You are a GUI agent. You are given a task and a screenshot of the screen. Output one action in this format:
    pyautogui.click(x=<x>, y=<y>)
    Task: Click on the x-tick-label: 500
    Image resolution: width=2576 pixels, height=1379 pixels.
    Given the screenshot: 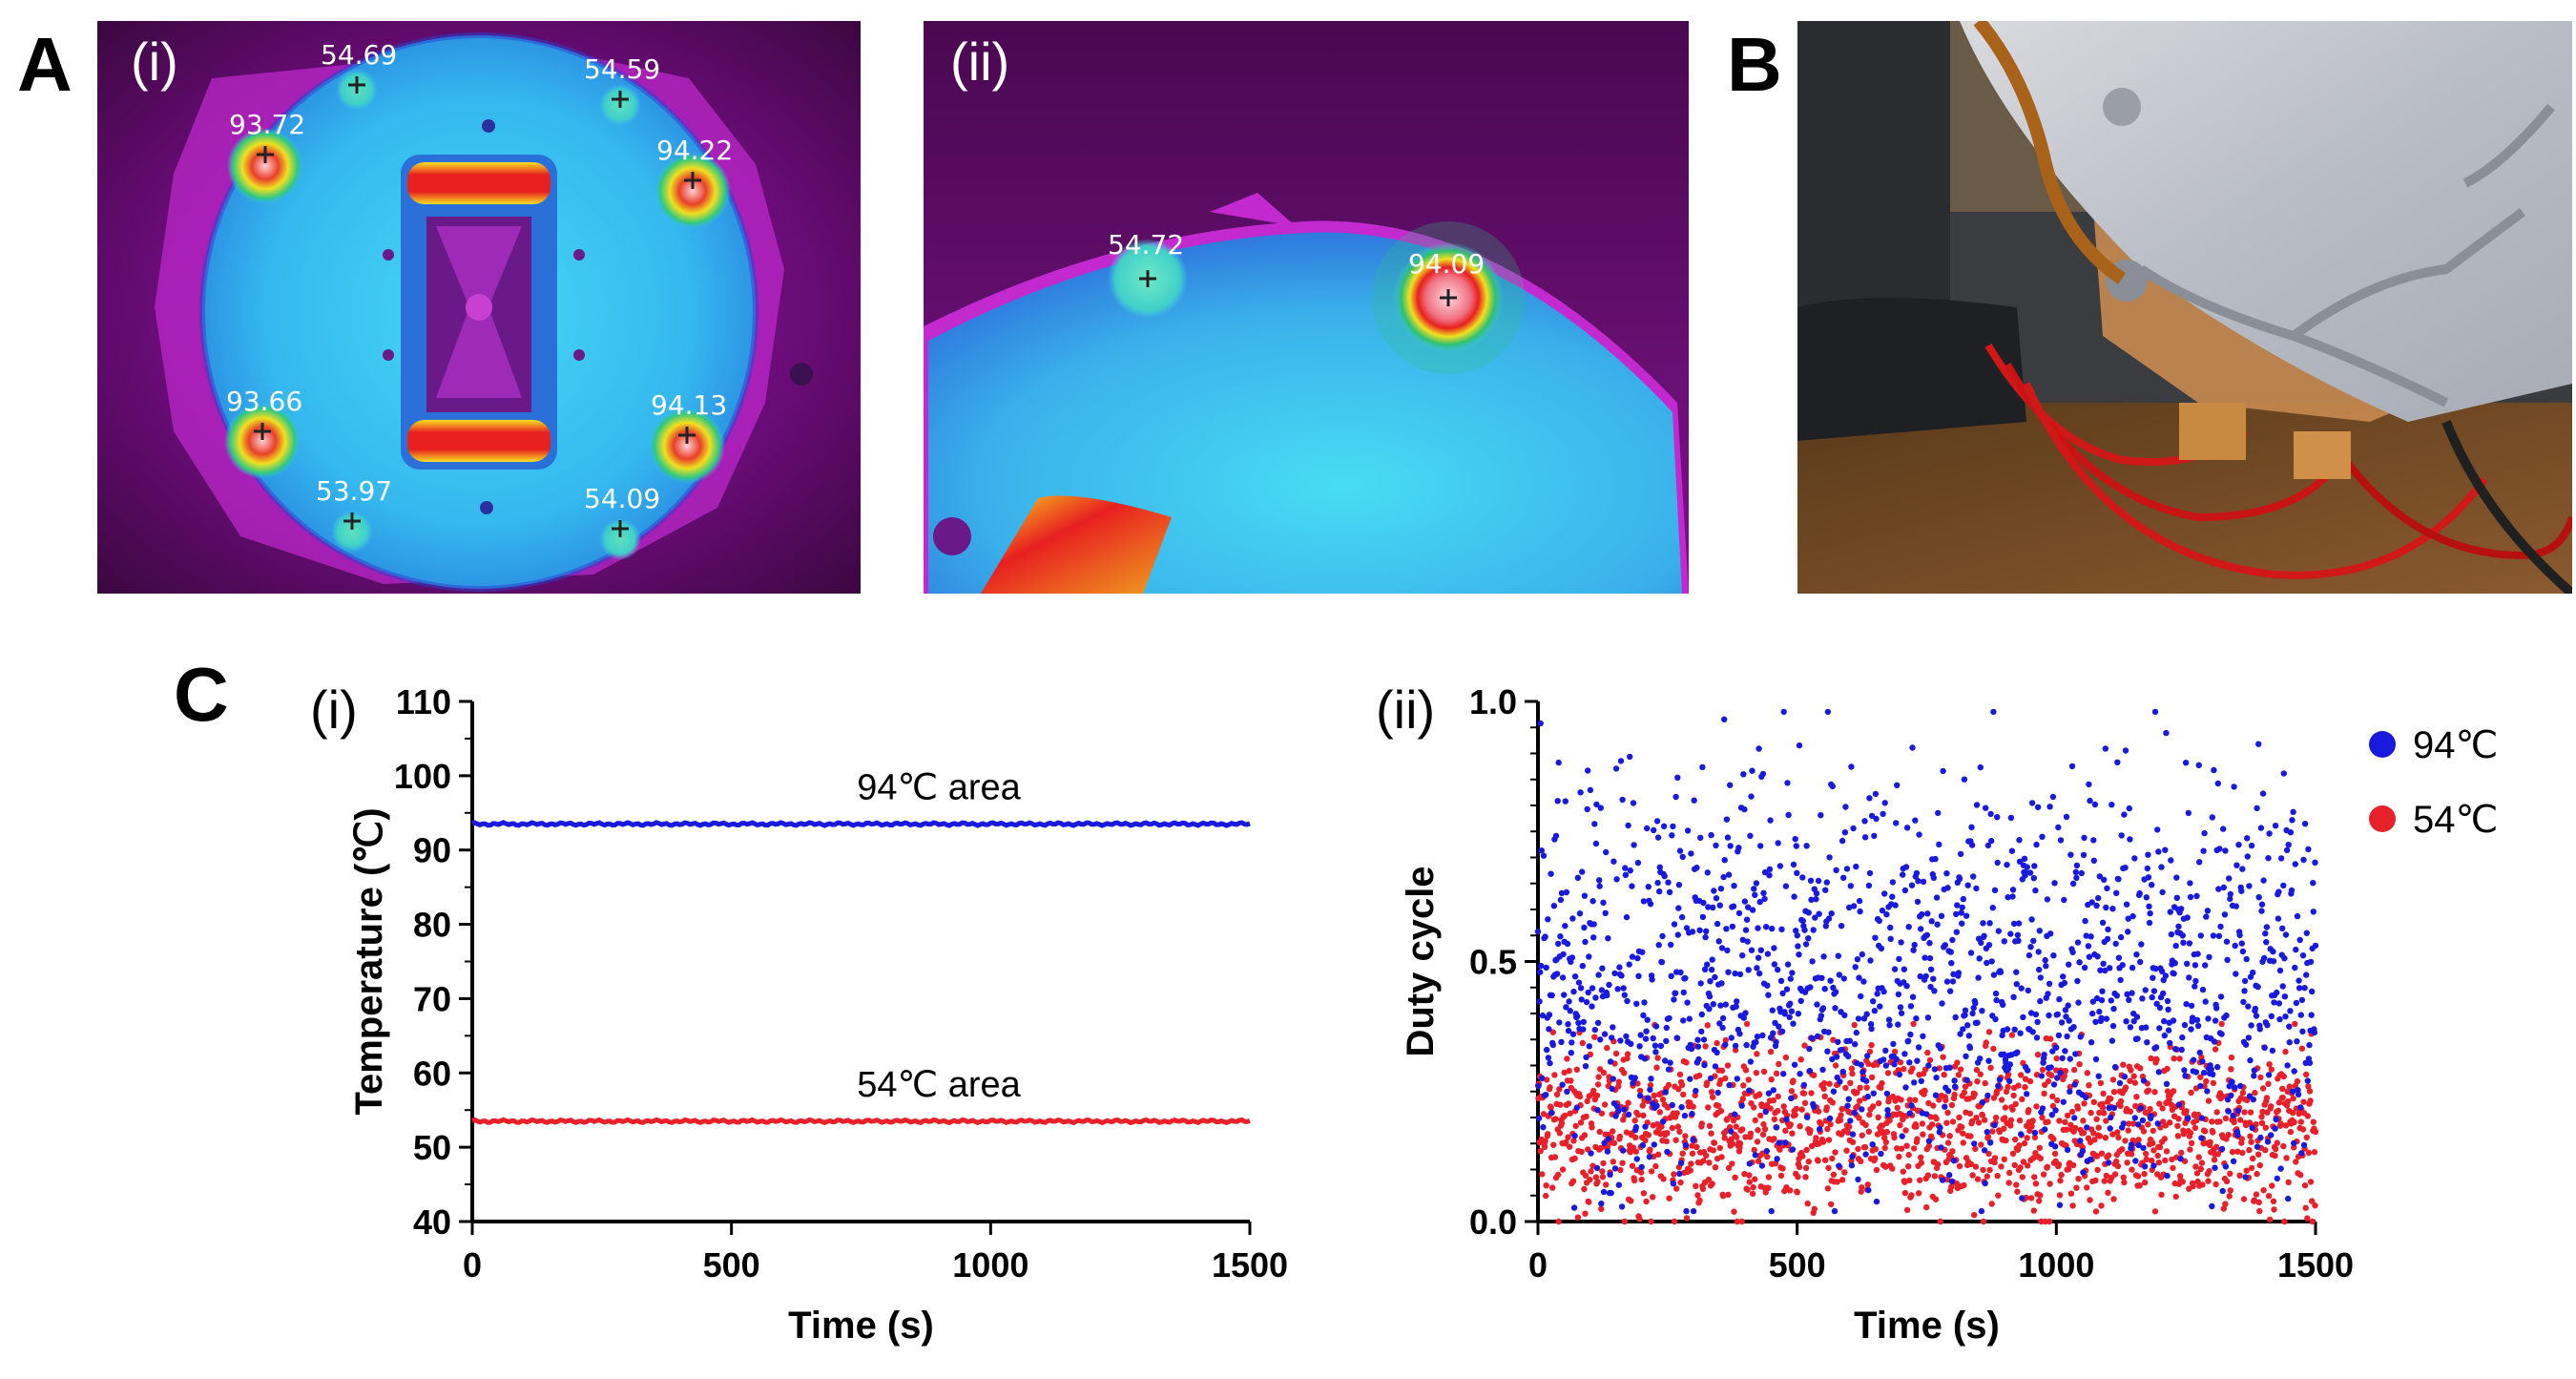 What is the action you would take?
    pyautogui.click(x=1797, y=1265)
    